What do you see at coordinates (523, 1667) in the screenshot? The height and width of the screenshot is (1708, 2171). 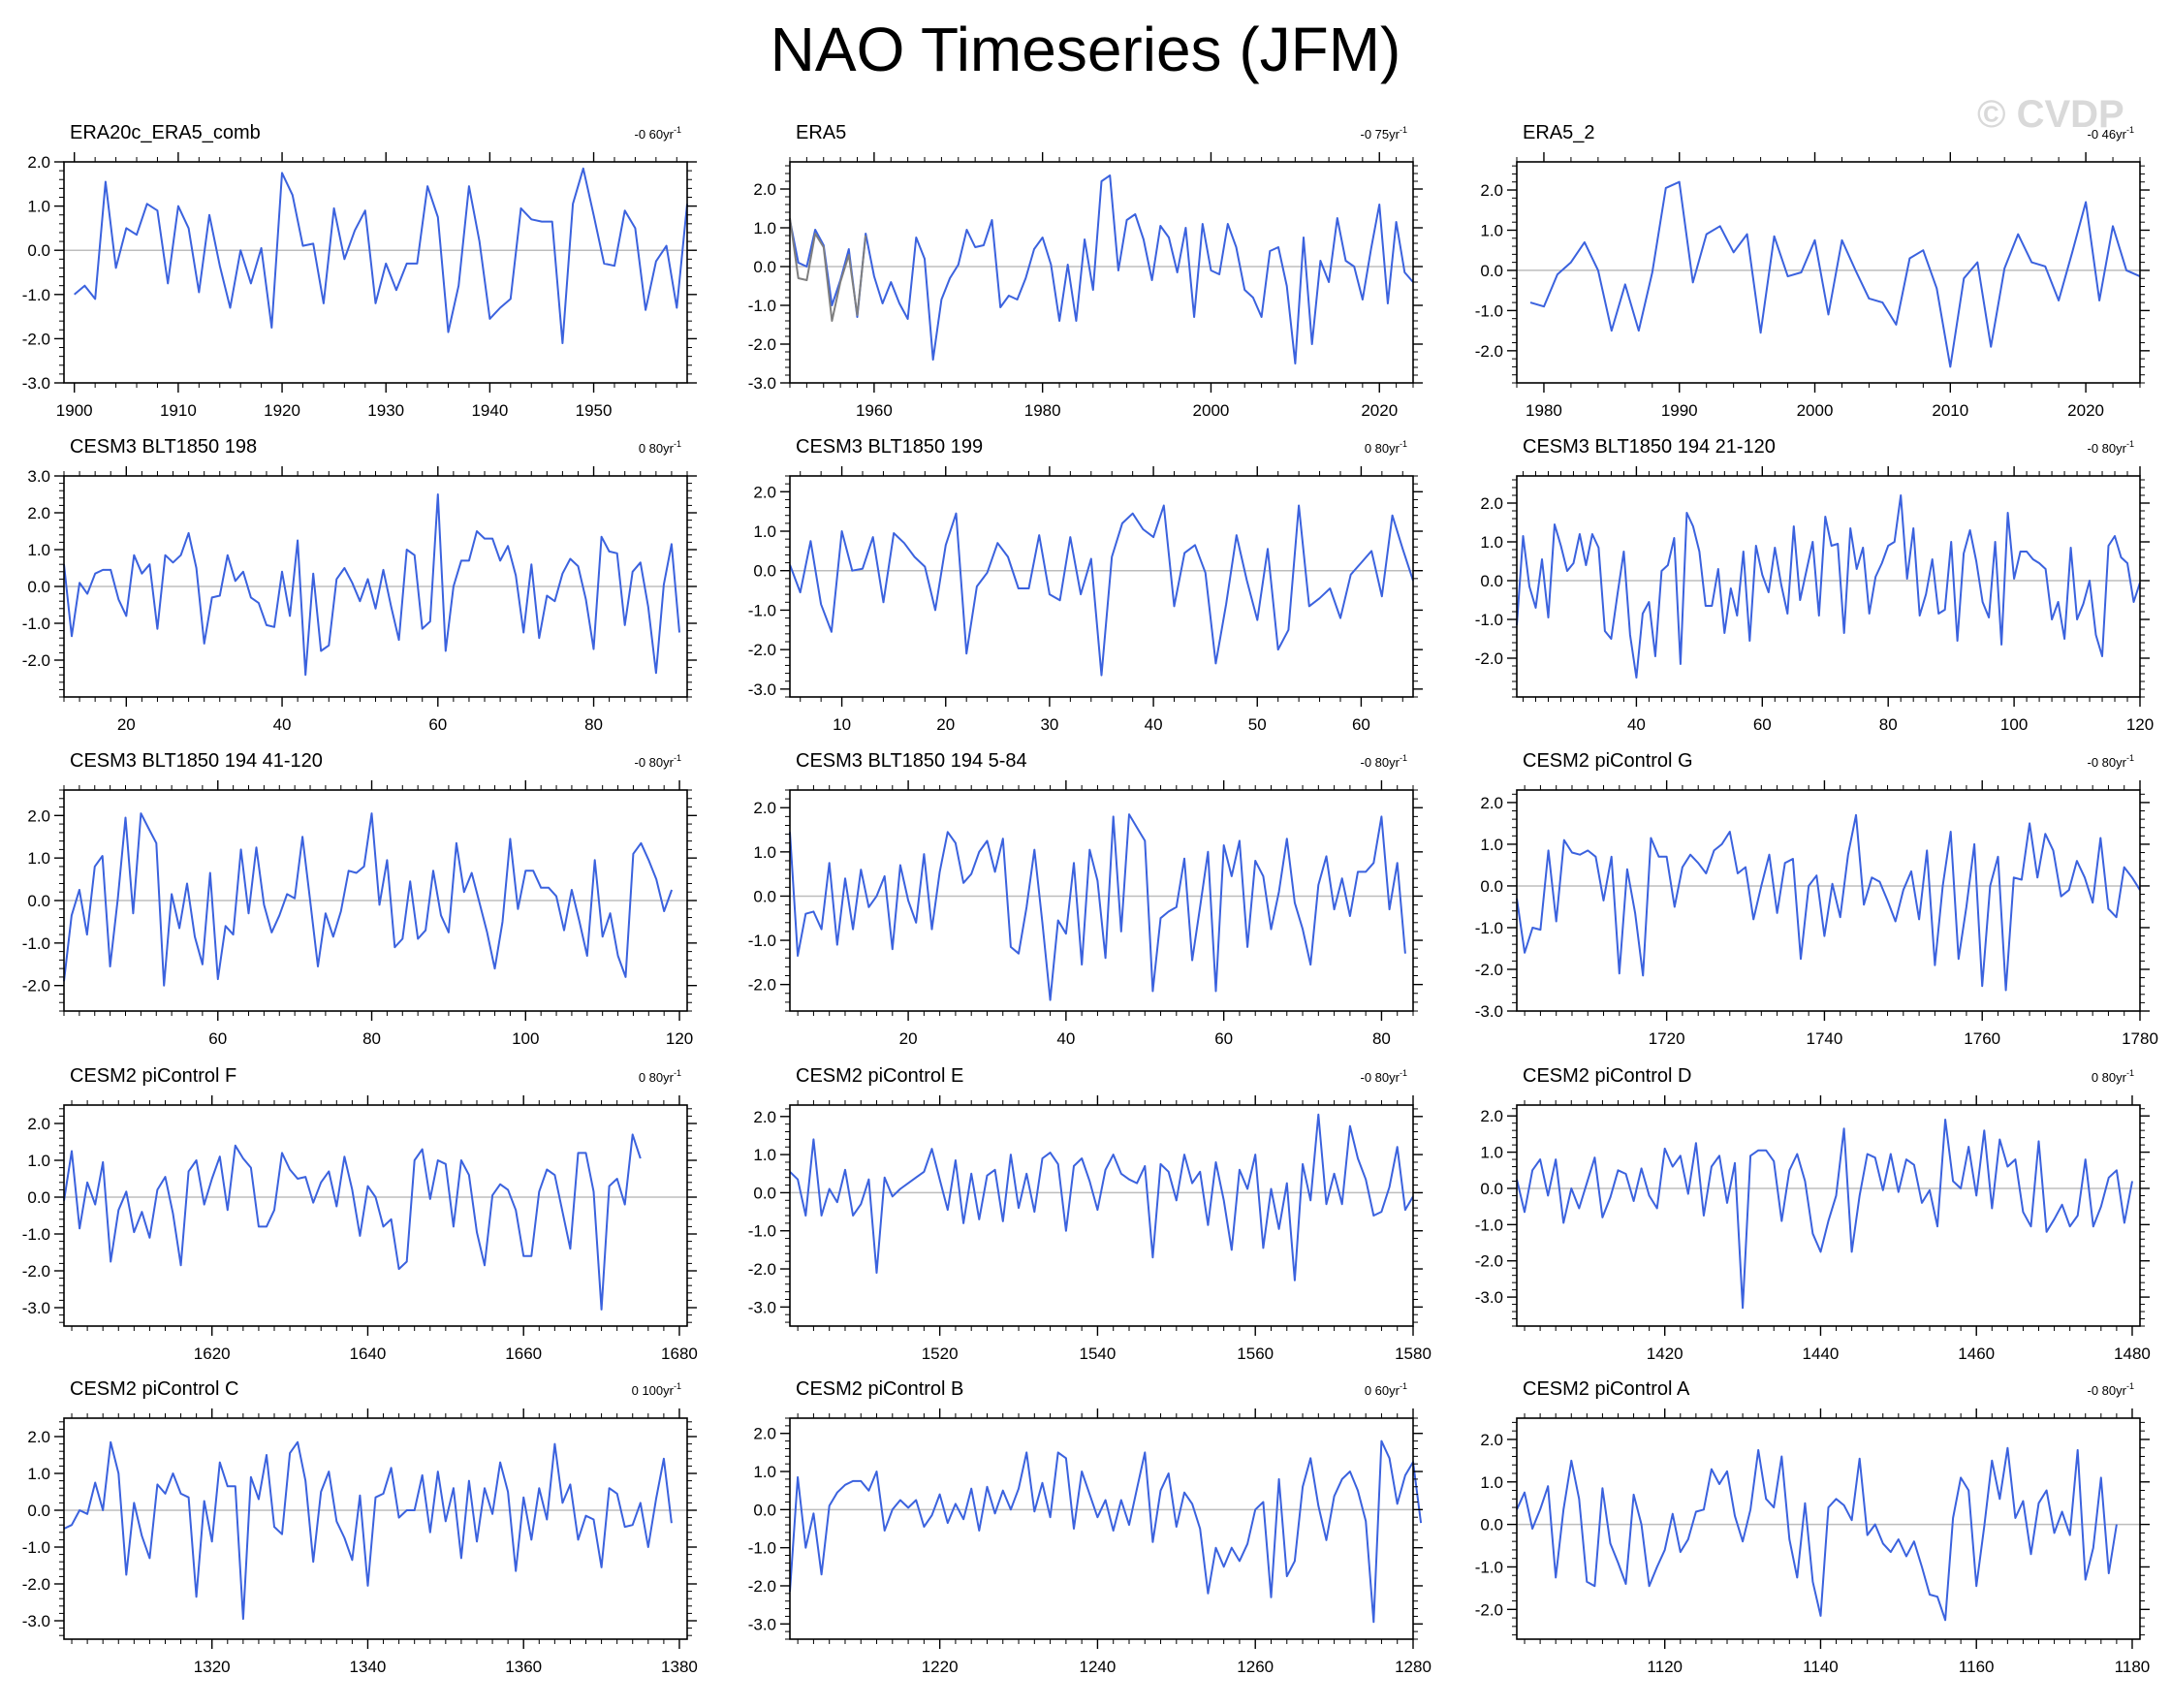 I see `x-tick-label: 1360` at bounding box center [523, 1667].